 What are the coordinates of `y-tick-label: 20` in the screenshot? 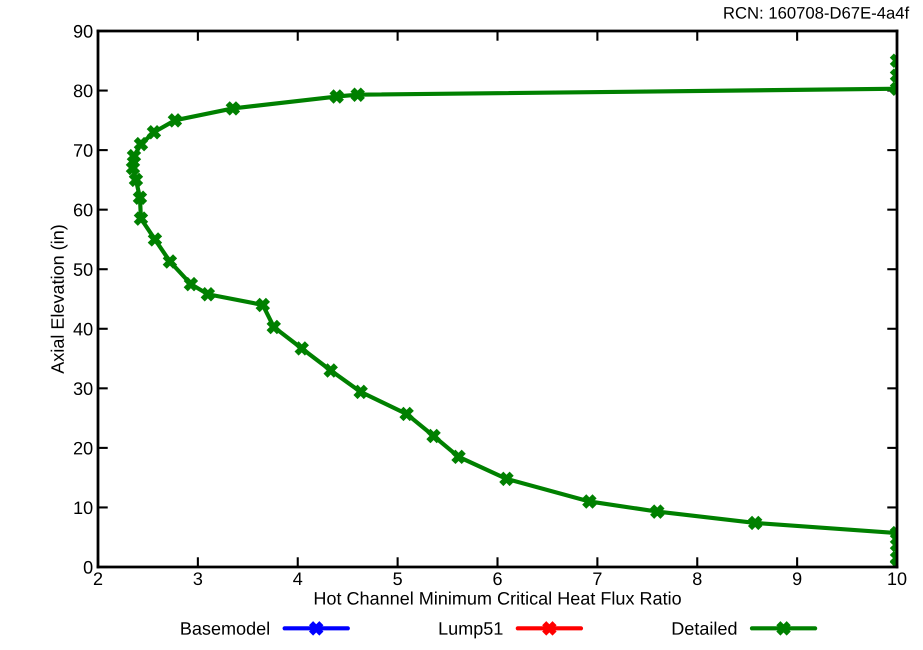 It's located at (83, 448).